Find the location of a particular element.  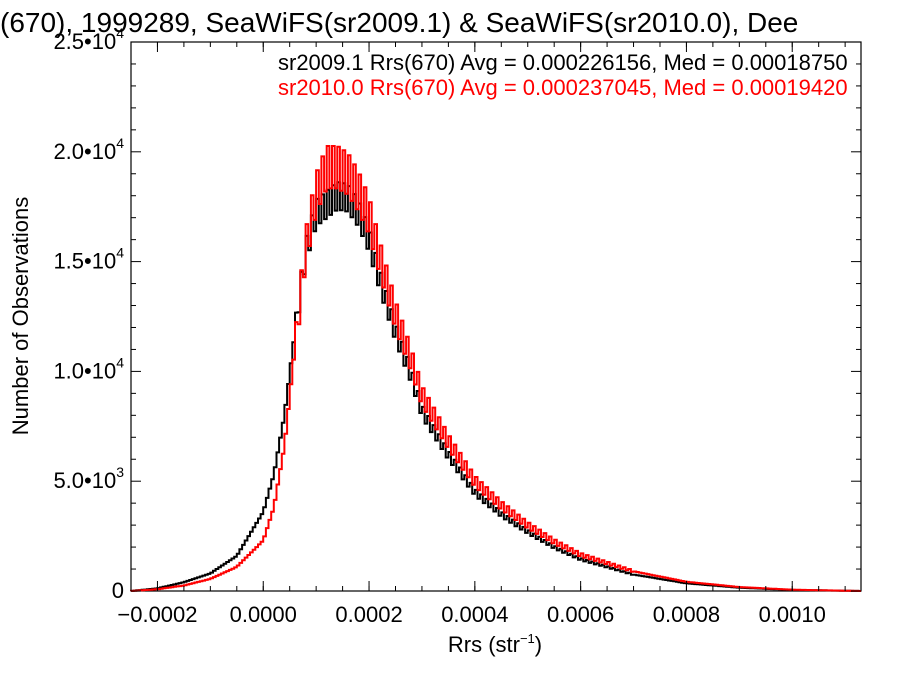

y-axis-label: Number of Observations is located at coordinates (20, 316).